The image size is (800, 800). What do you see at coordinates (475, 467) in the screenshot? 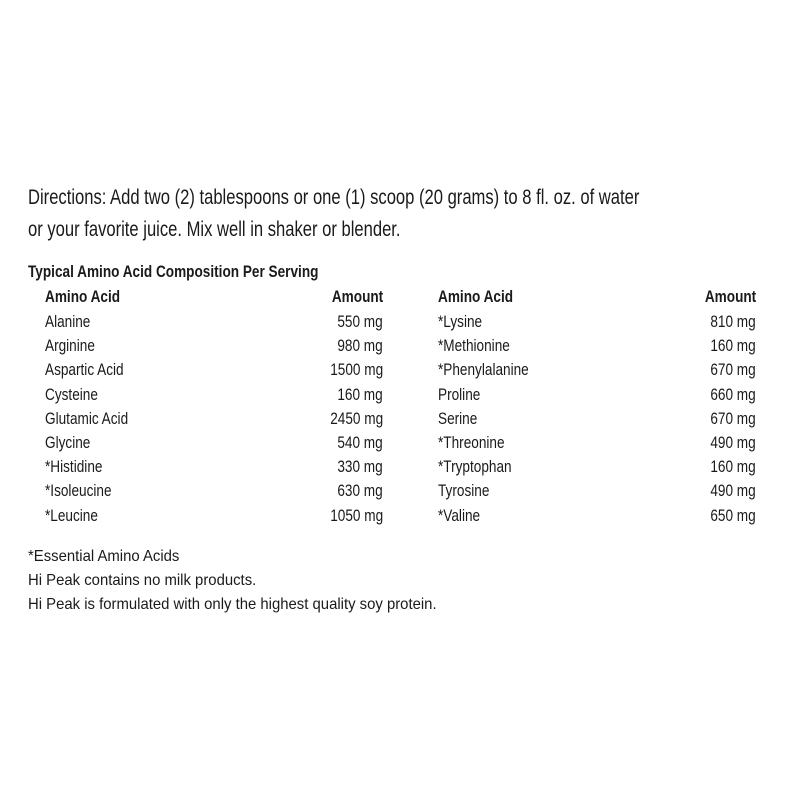
I see `amino-acid-name: *Tryptophan` at bounding box center [475, 467].